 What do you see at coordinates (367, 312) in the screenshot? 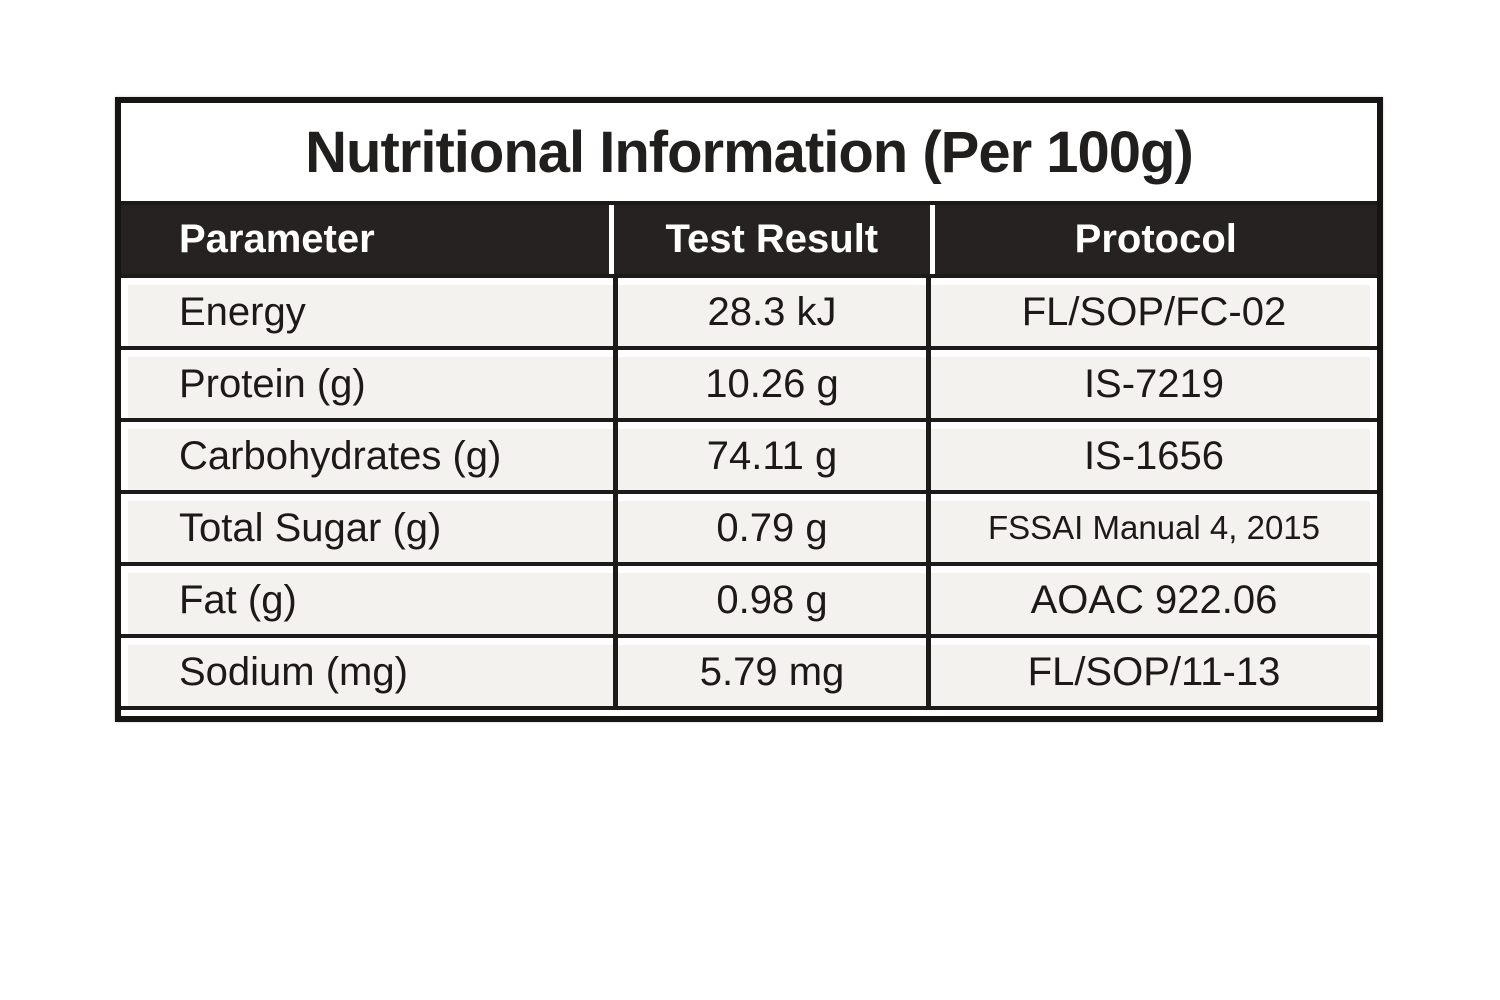
I see `parameter-cell: Energy` at bounding box center [367, 312].